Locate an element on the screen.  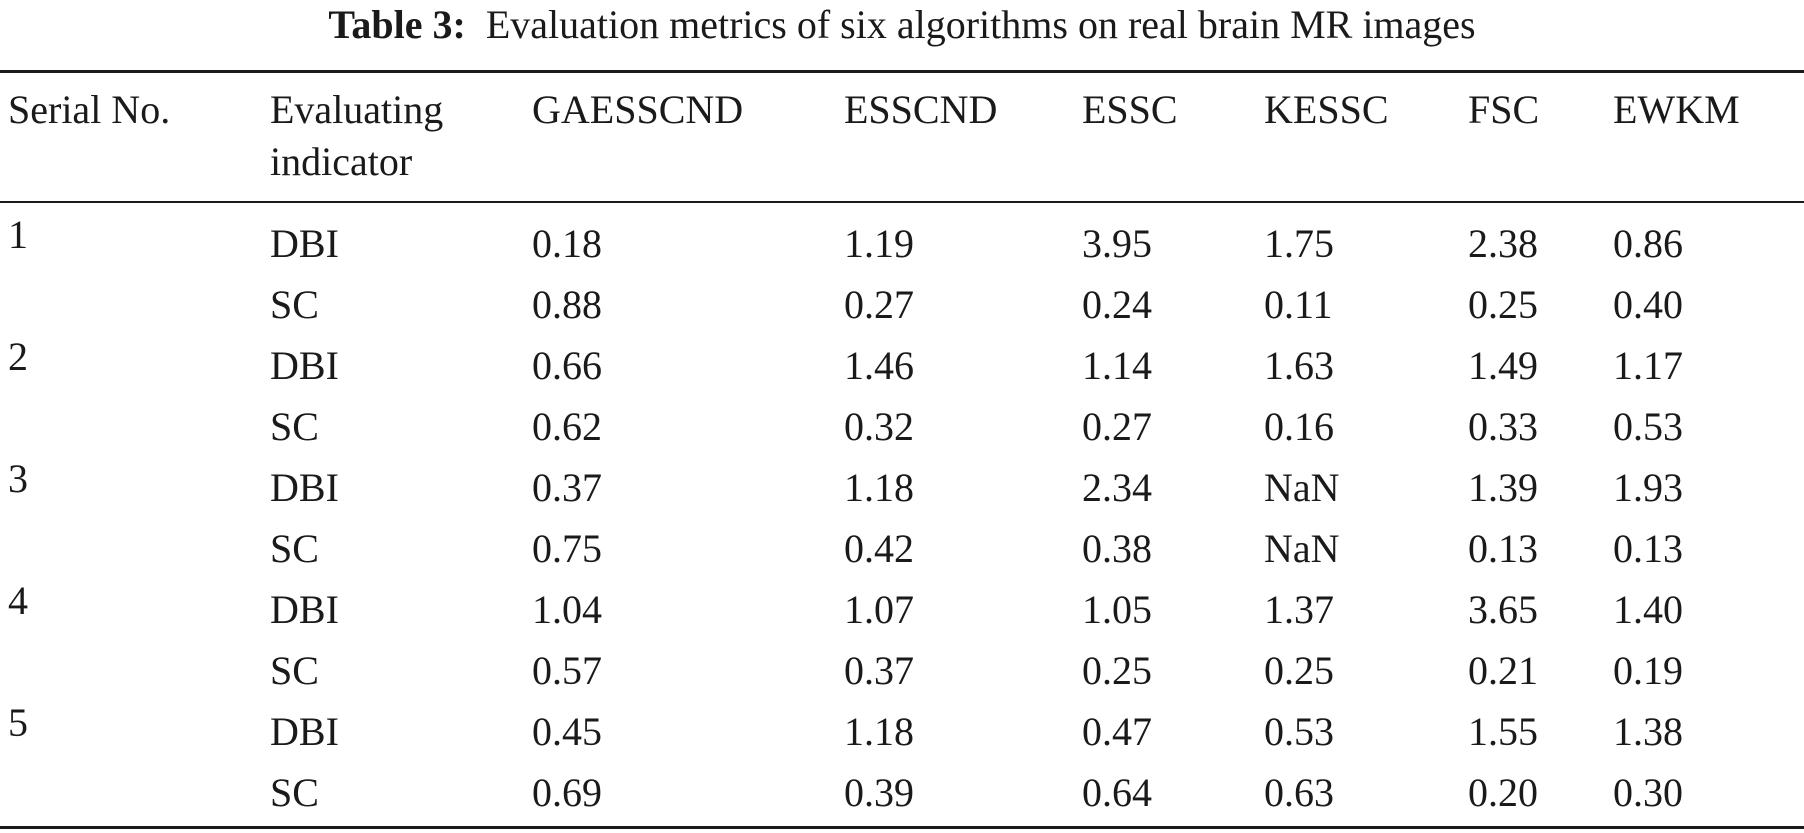
gaesscnd-cell: 0.88 is located at coordinates (567, 304).